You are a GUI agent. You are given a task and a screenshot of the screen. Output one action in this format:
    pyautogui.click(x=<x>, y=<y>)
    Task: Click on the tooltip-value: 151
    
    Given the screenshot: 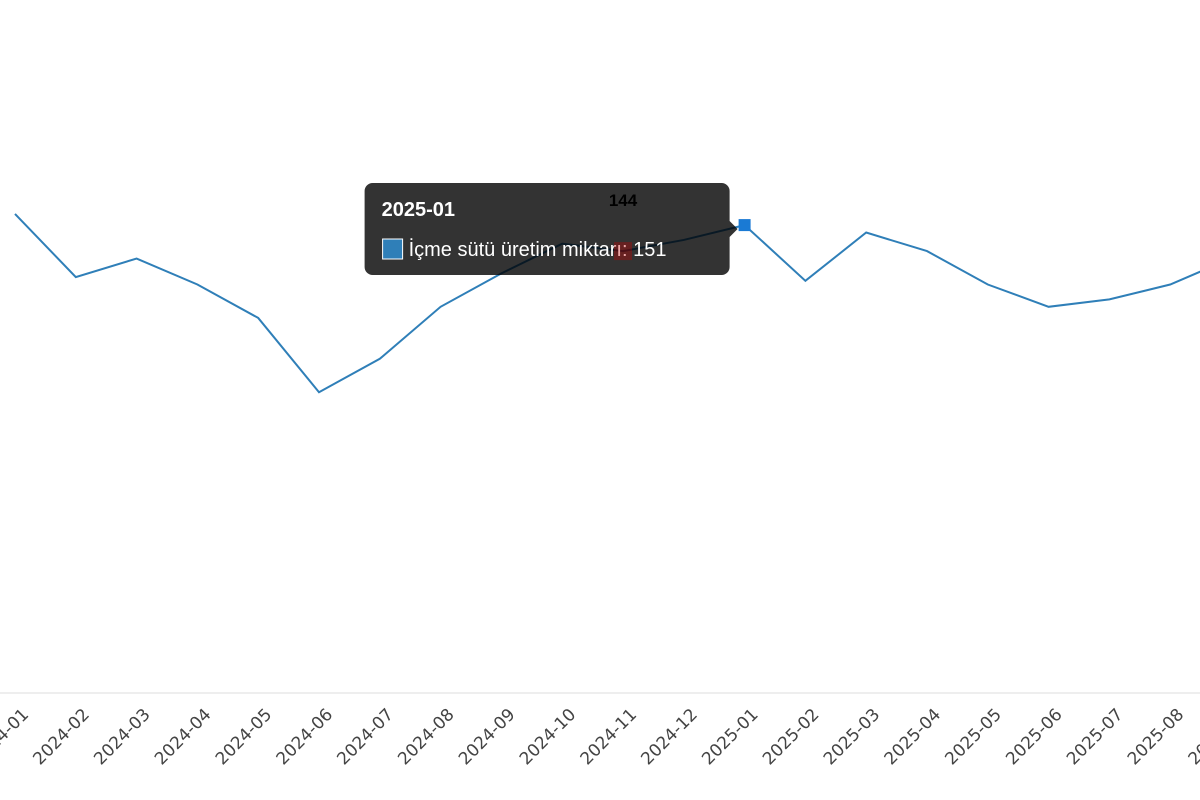 What is the action you would take?
    pyautogui.click(x=649, y=250)
    